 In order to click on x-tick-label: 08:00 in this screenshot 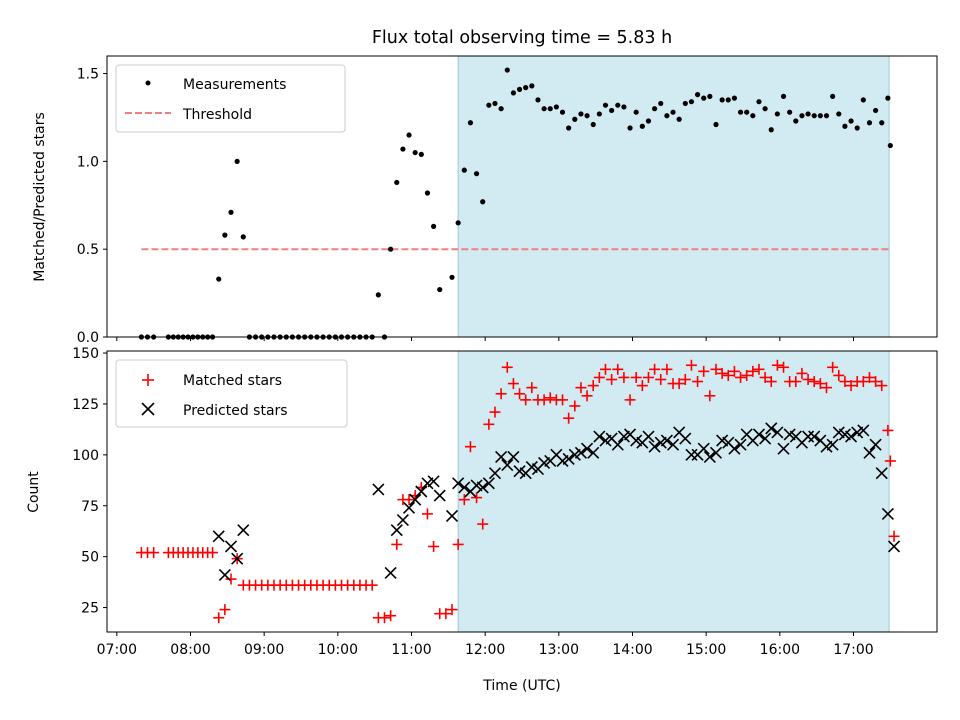, I will do `click(190, 650)`.